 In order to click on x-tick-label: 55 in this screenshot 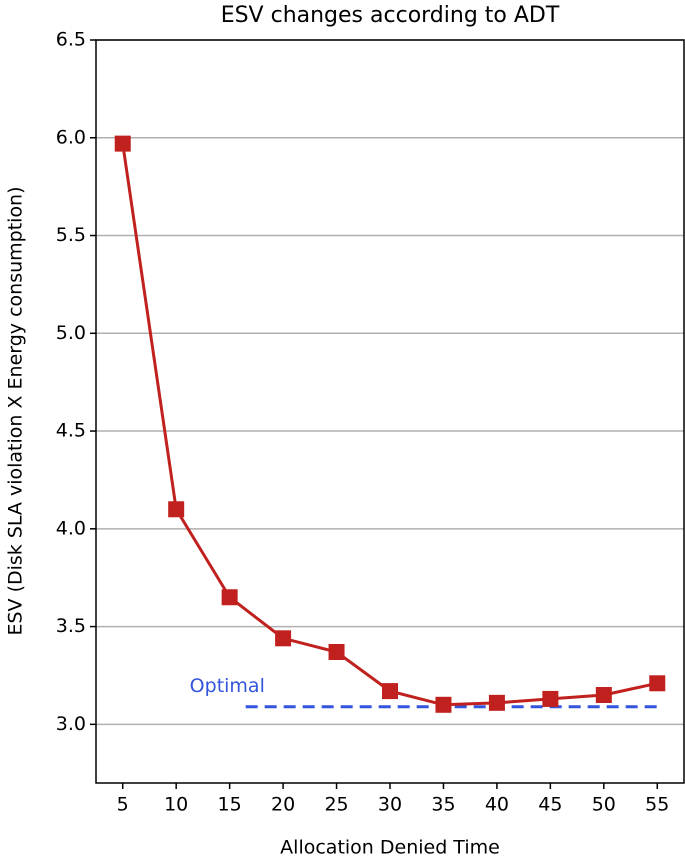, I will do `click(657, 805)`.